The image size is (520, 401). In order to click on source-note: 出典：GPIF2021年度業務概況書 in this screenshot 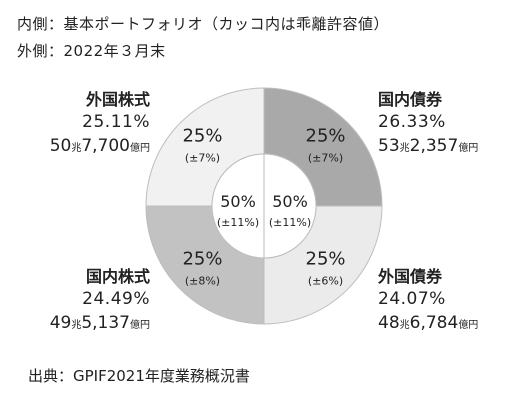, I will do `click(139, 376)`.